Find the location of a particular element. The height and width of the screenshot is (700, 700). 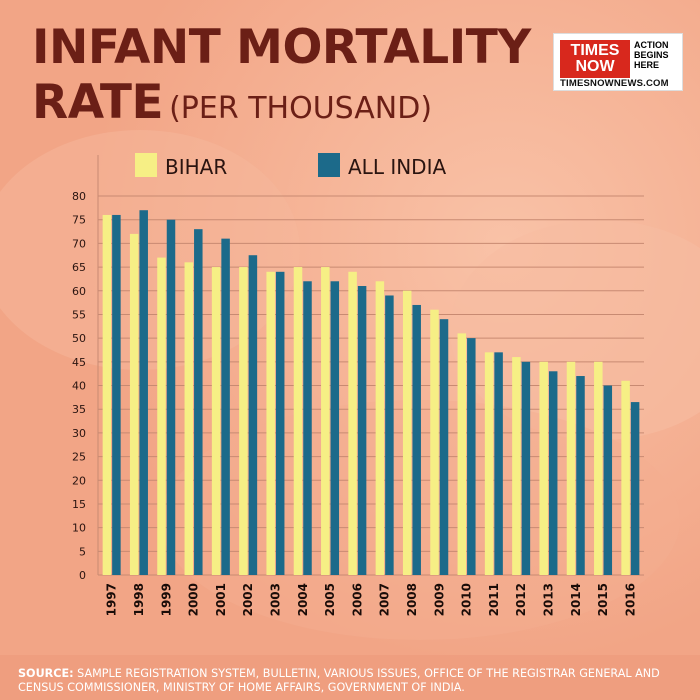

logo-tagline-1: ACTION is located at coordinates (651, 45).